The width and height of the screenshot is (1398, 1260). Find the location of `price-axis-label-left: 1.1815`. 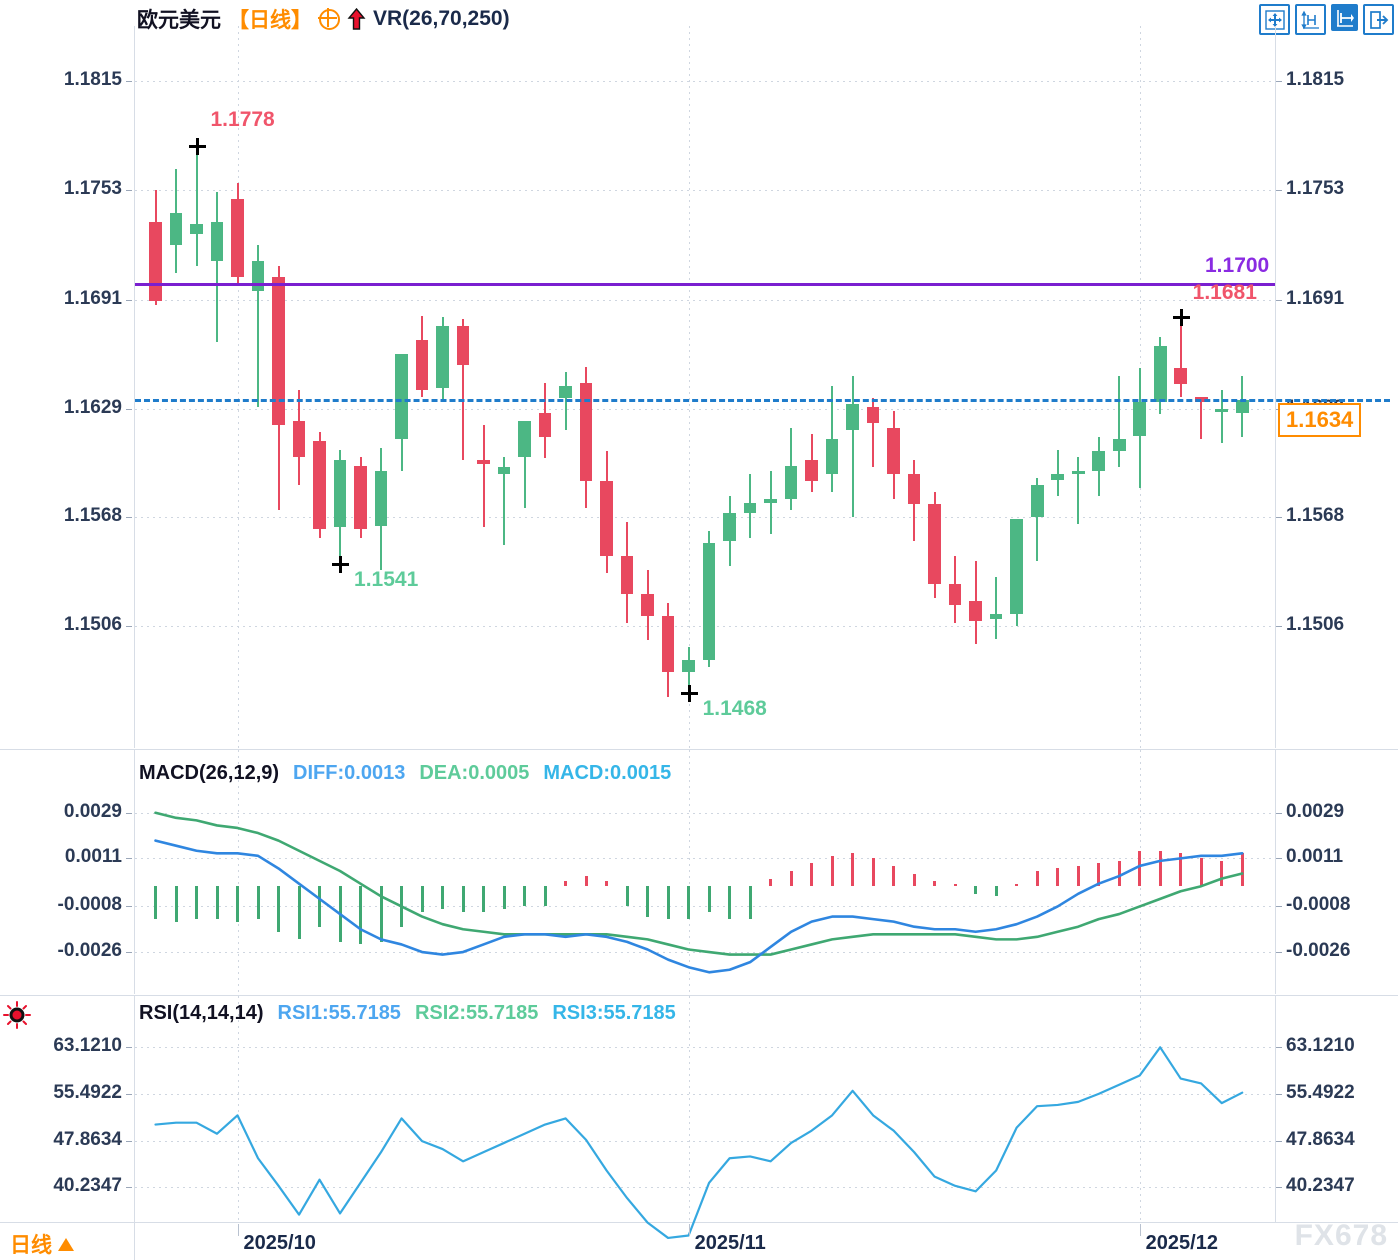

price-axis-label-left: 1.1815 is located at coordinates (92, 79).